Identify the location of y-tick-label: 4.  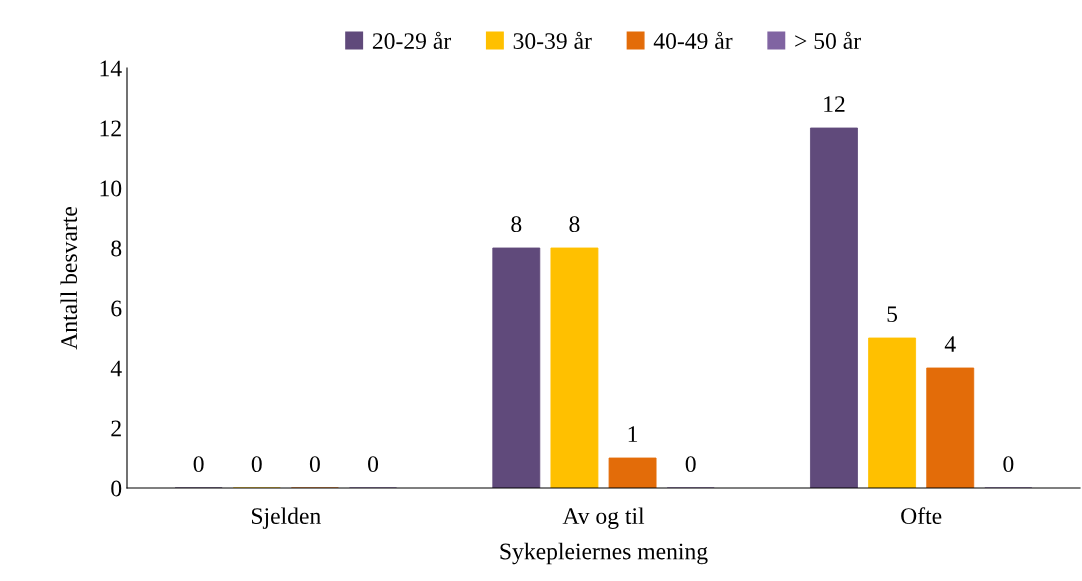
(116, 368).